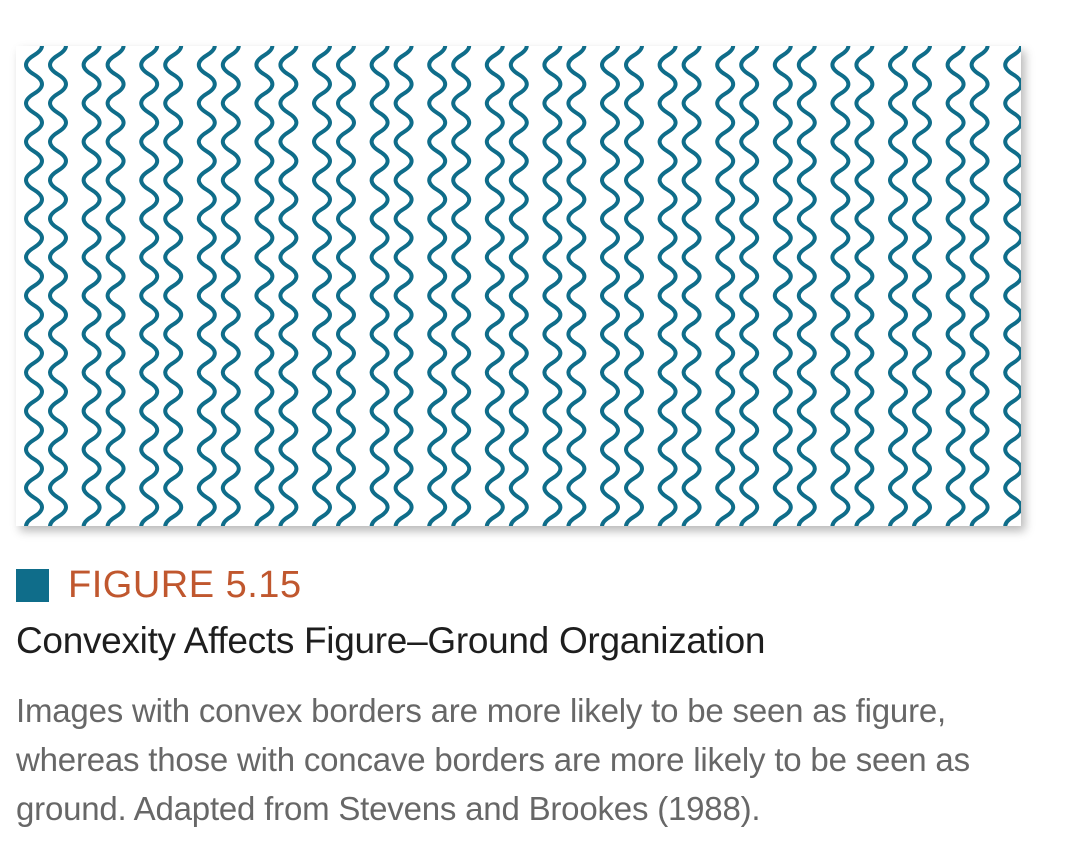 The width and height of the screenshot is (1084, 862). What do you see at coordinates (32, 585) in the screenshot?
I see `figure-marker-square-icon` at bounding box center [32, 585].